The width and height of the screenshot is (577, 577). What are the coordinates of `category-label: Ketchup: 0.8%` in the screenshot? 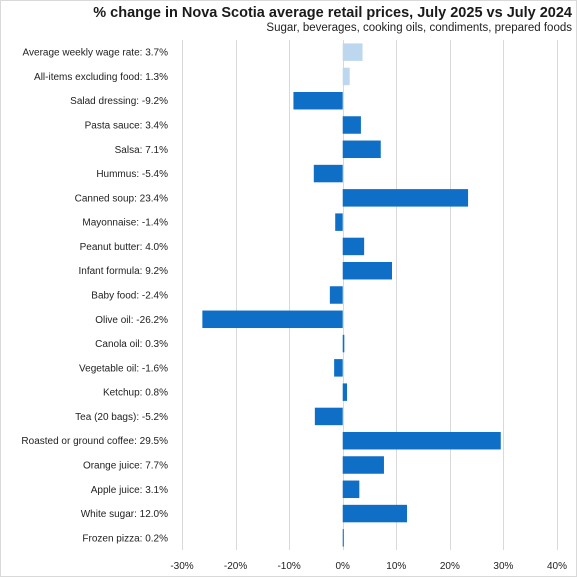 It's located at (135, 393).